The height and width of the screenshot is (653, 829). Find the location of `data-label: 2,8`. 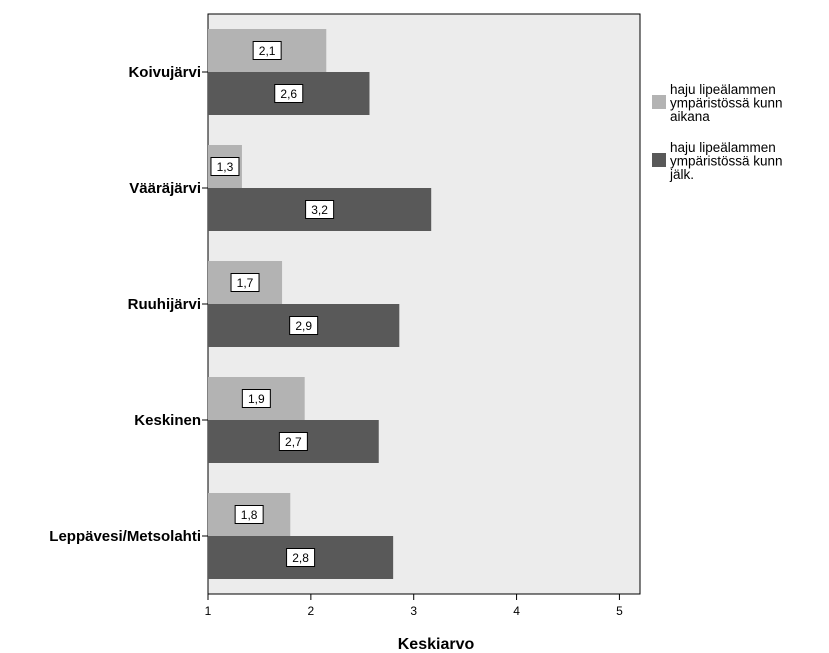

data-label: 2,8 is located at coordinates (300, 558).